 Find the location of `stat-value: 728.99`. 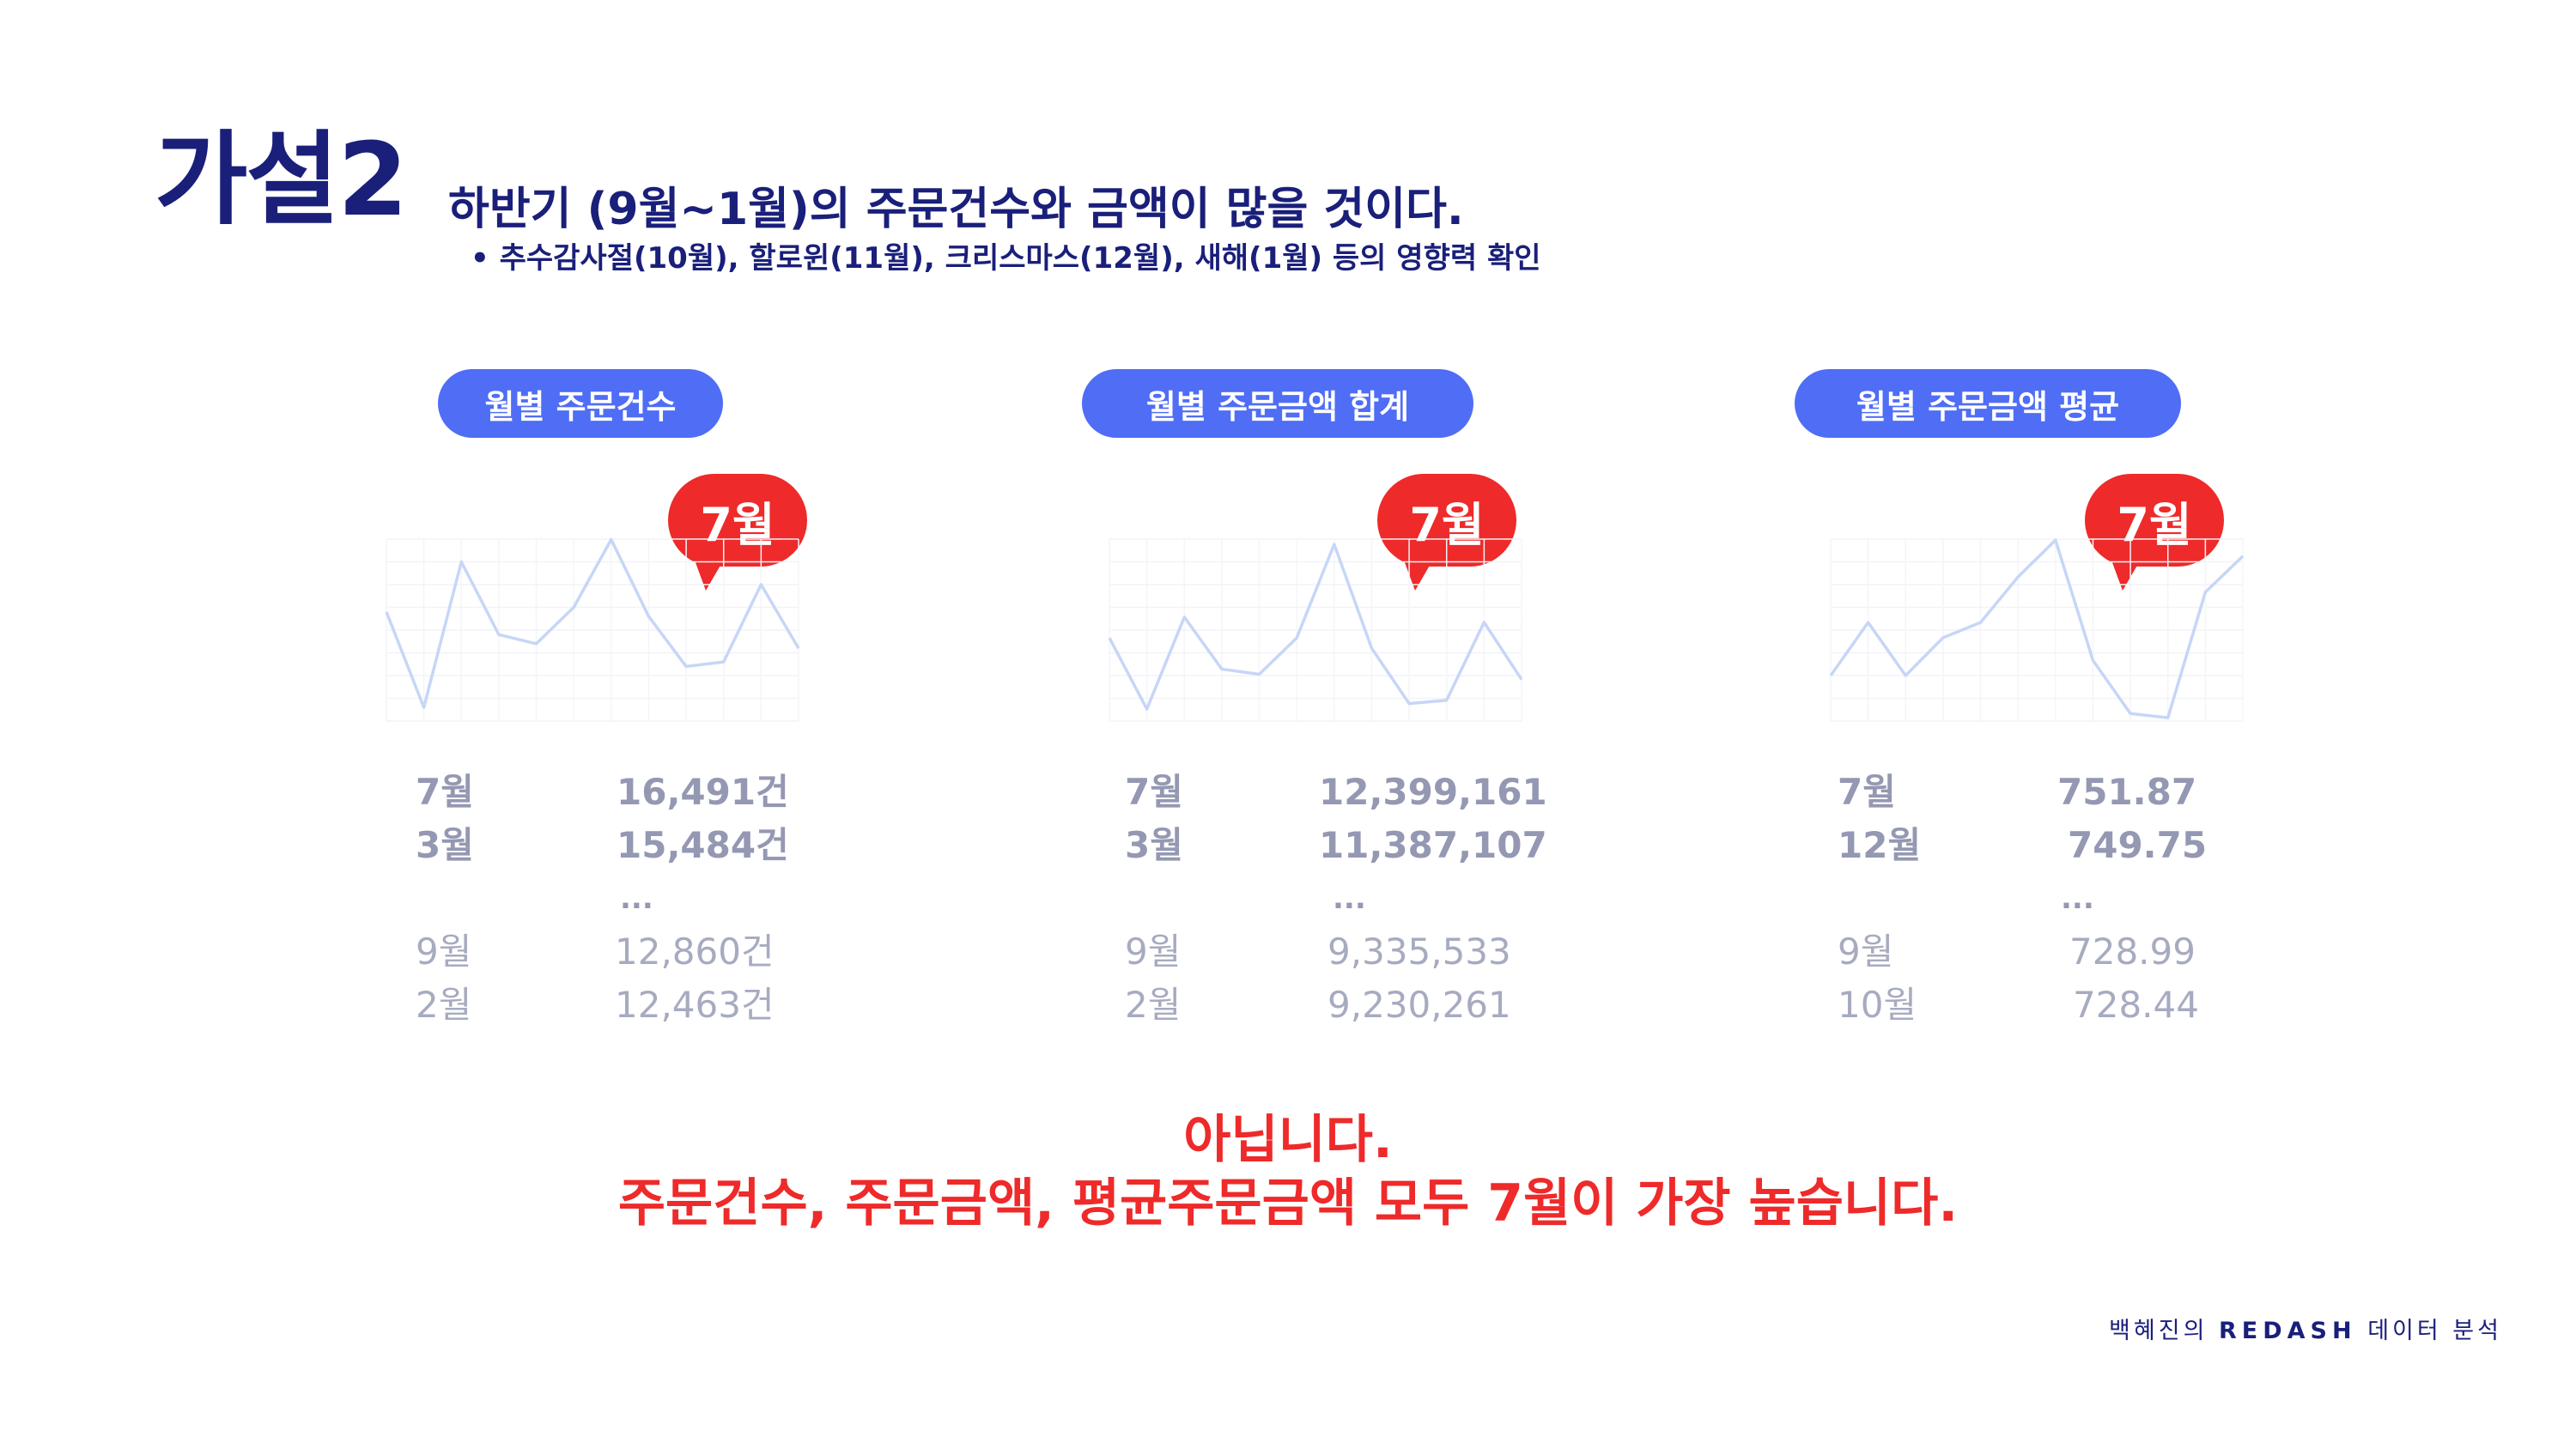

stat-value: 728.99 is located at coordinates (2133, 952).